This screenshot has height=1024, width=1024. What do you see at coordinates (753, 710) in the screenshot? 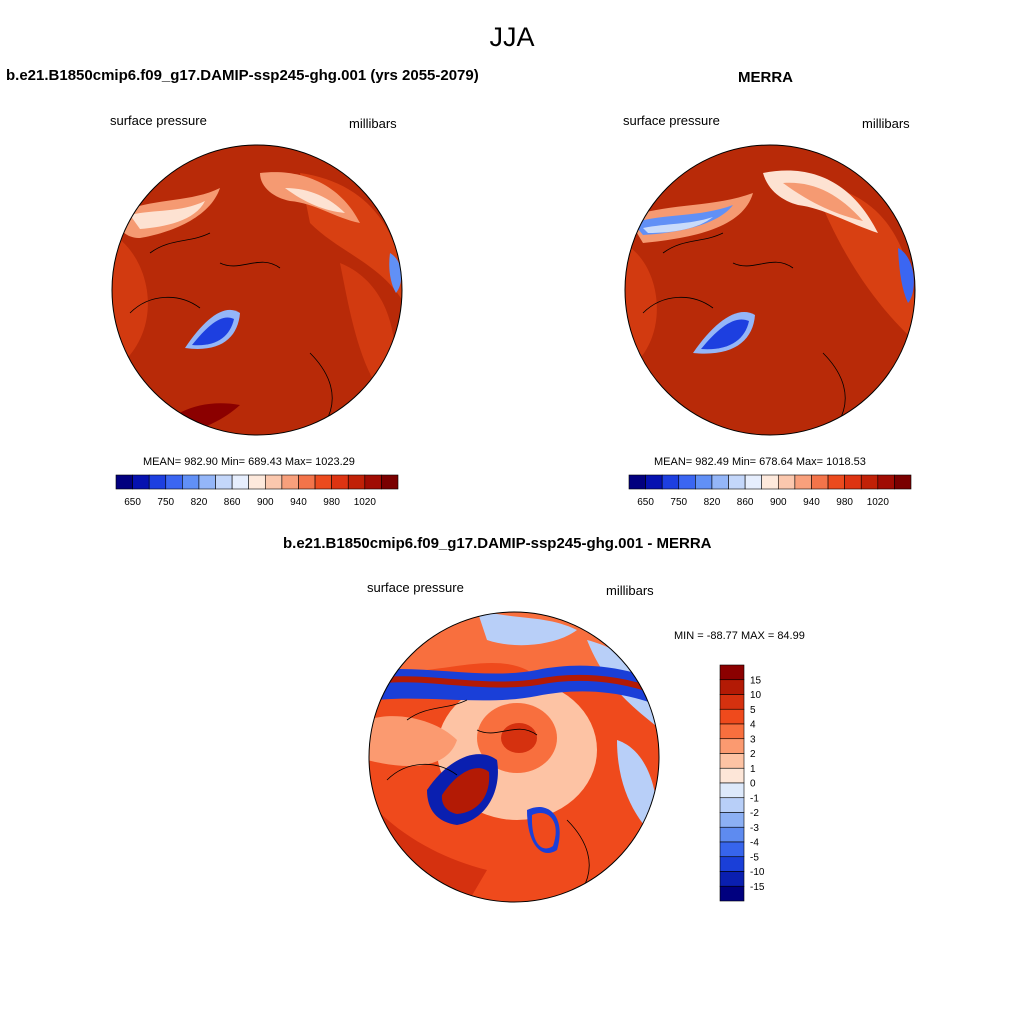
I see `colorbar-tick-label: 5` at bounding box center [753, 710].